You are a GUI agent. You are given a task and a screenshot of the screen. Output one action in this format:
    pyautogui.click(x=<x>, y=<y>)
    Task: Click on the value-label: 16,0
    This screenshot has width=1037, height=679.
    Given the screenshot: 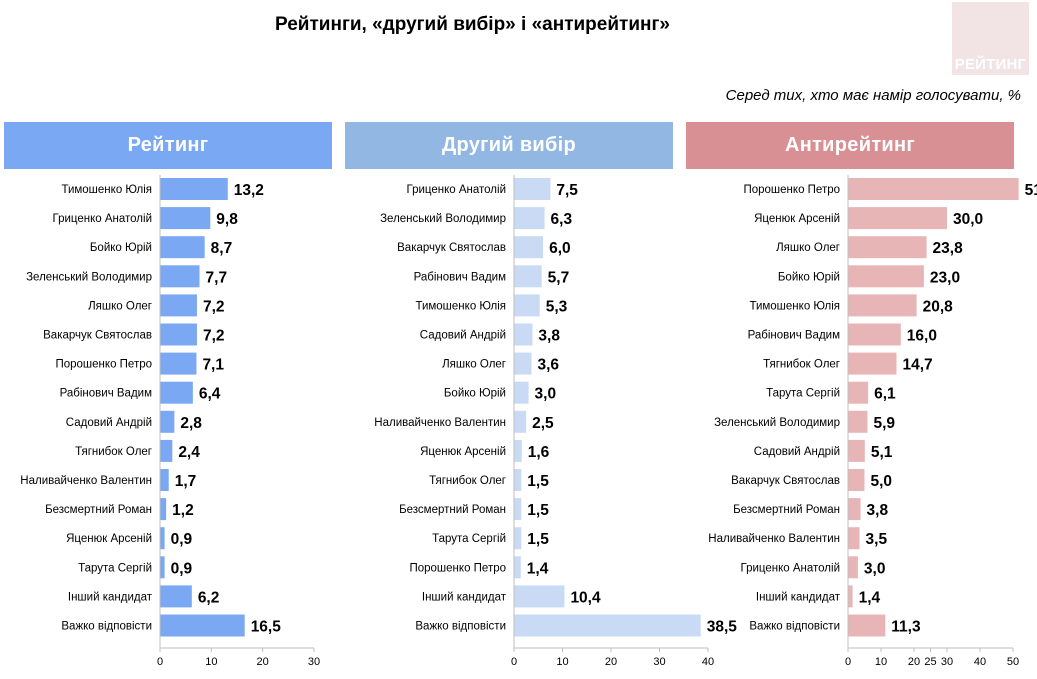 What is the action you would take?
    pyautogui.click(x=922, y=336)
    